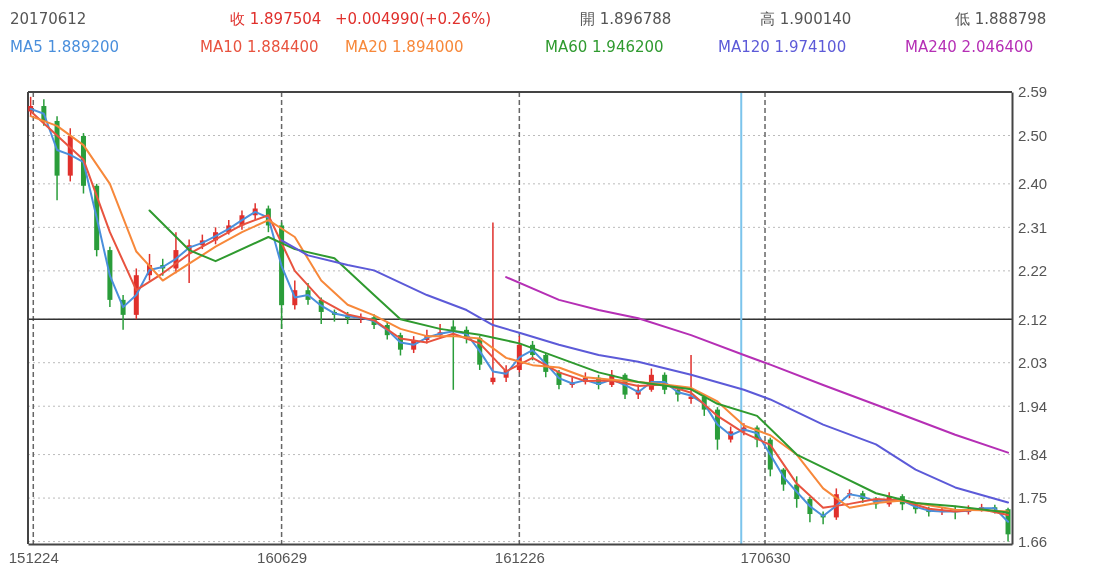 Image resolution: width=1109 pixels, height=570 pixels. I want to click on y-tick-label: 2.59, so click(1033, 92).